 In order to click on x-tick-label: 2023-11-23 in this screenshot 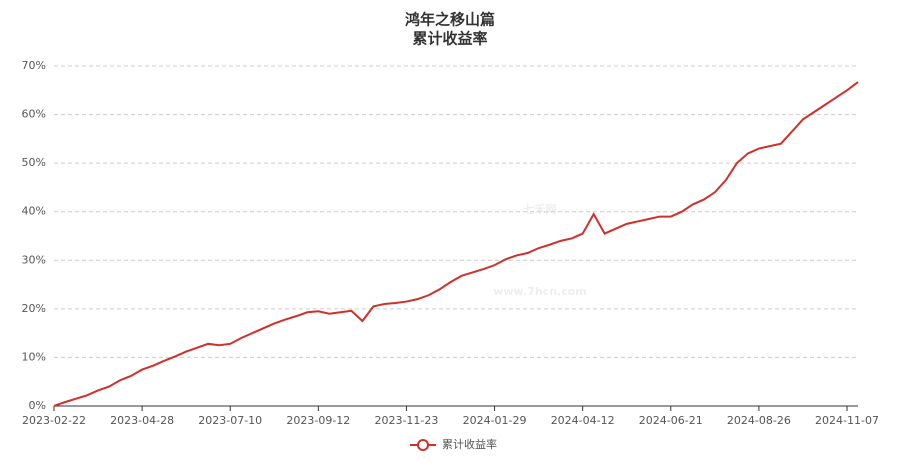, I will do `click(406, 420)`.